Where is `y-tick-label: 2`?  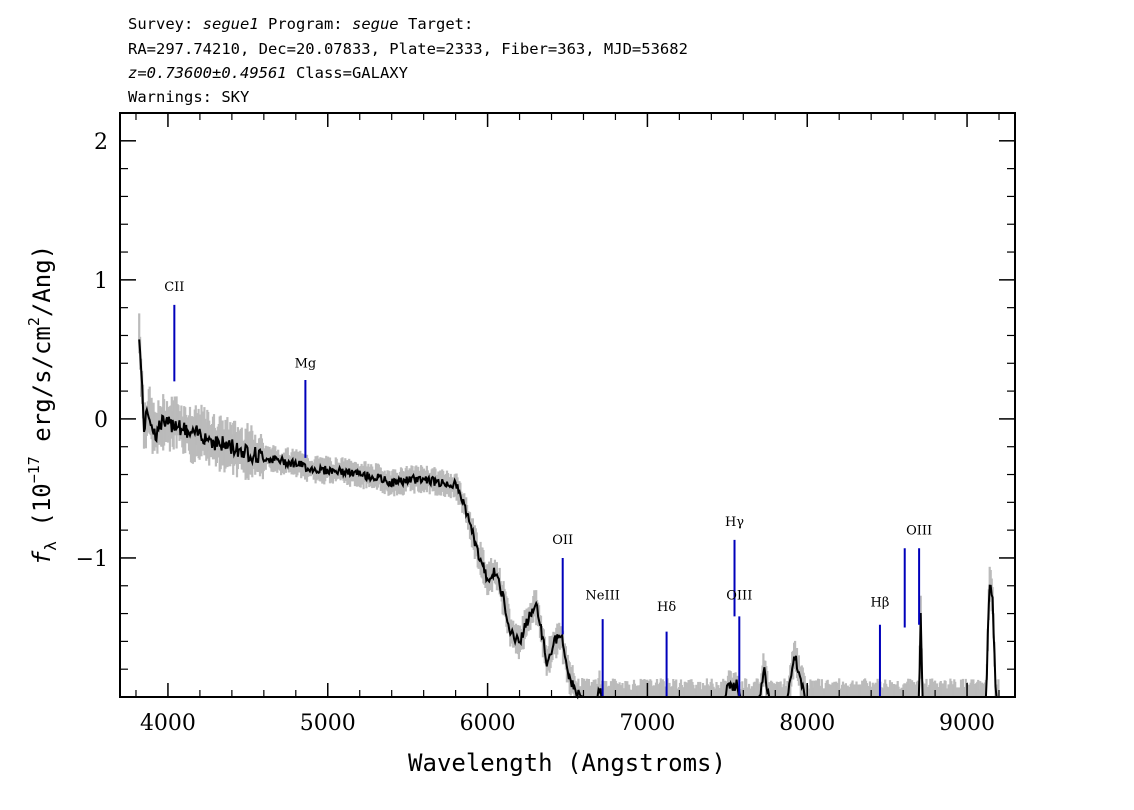
y-tick-label: 2 is located at coordinates (101, 142).